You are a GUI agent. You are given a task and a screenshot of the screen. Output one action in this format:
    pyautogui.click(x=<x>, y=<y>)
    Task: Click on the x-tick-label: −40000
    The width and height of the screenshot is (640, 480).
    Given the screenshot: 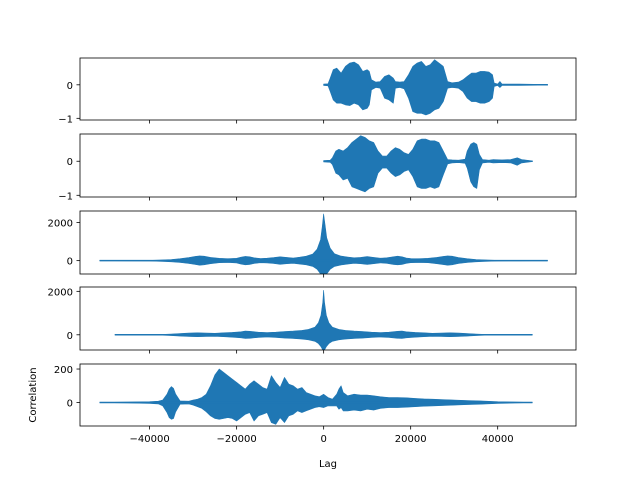 What is the action you would take?
    pyautogui.click(x=150, y=439)
    